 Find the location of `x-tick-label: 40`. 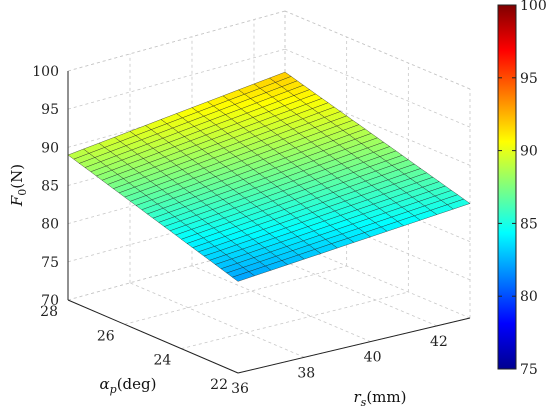

x-tick-label: 40 is located at coordinates (373, 358).